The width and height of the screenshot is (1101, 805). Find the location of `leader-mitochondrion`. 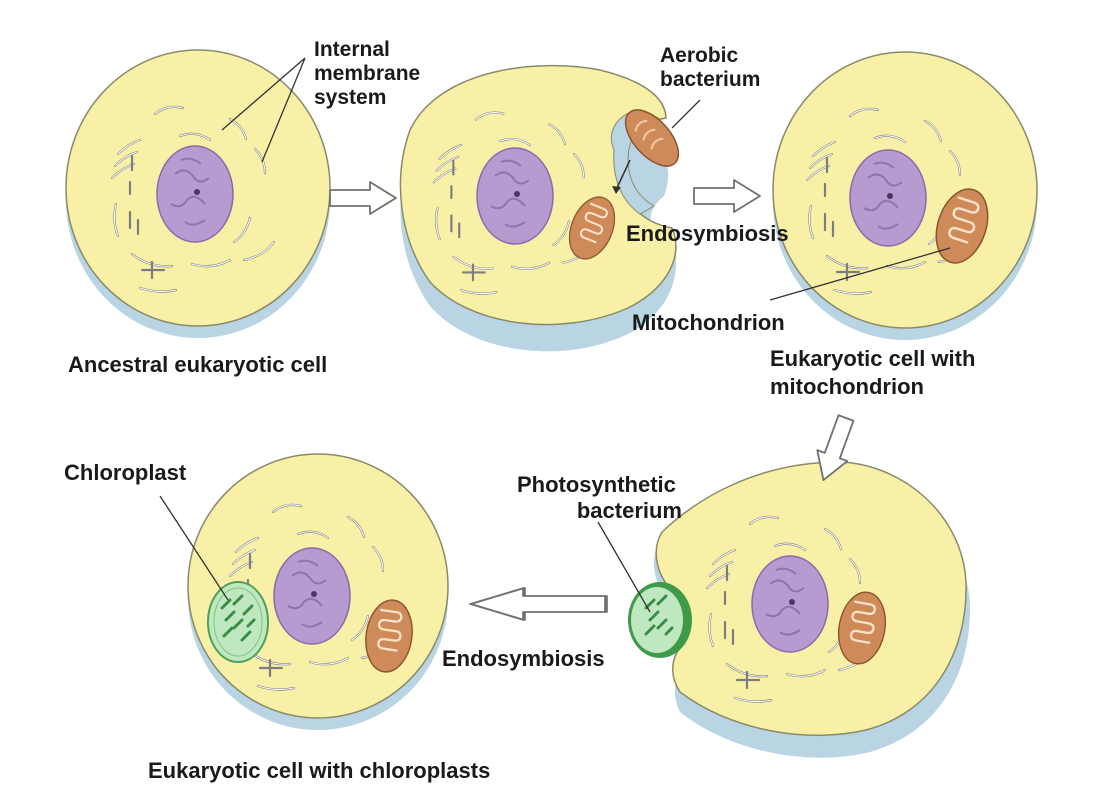

leader-mitochondrion is located at coordinates (860, 274).